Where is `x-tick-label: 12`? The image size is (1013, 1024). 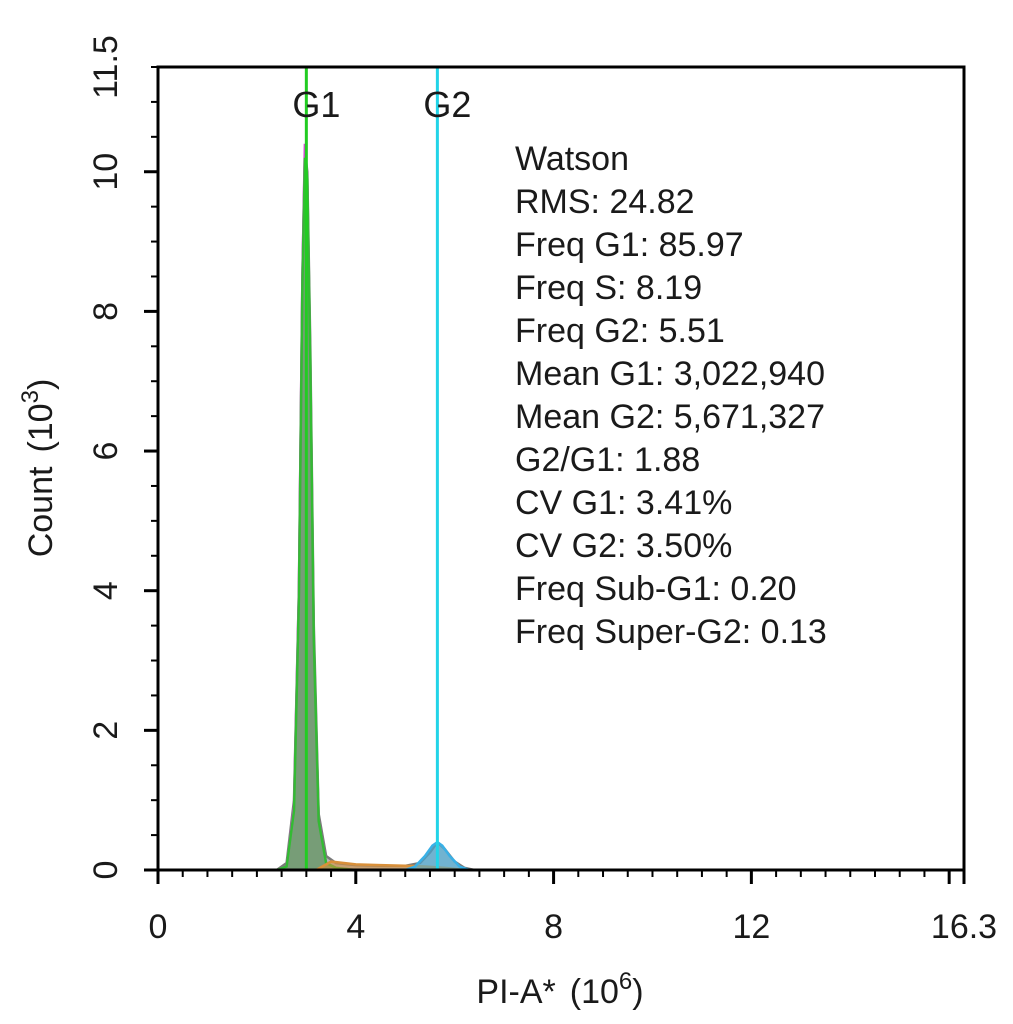
x-tick-label: 12 is located at coordinates (751, 927).